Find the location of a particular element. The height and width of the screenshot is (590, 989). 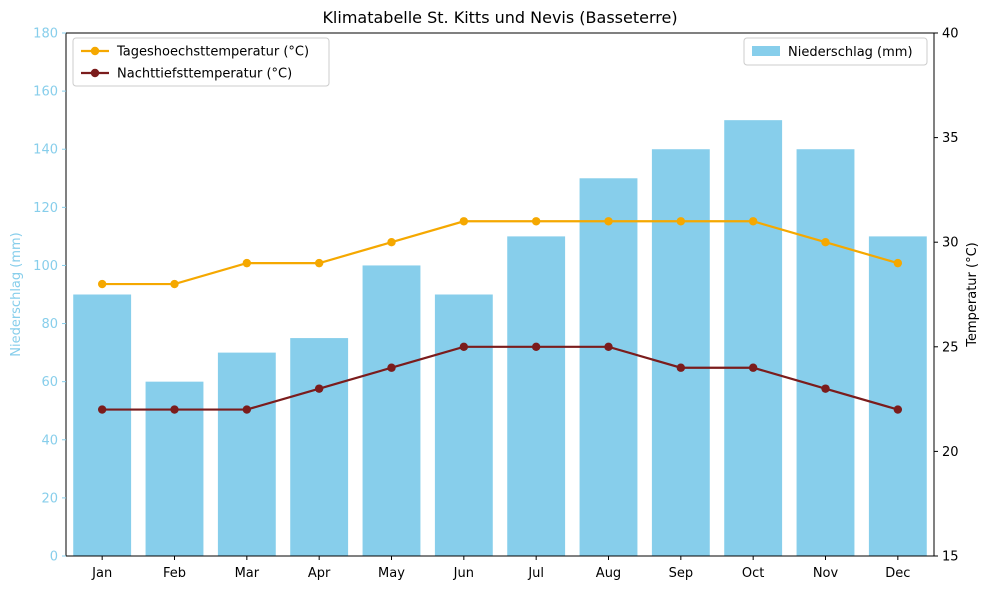

left-tick-label: 60 is located at coordinates (49, 382).